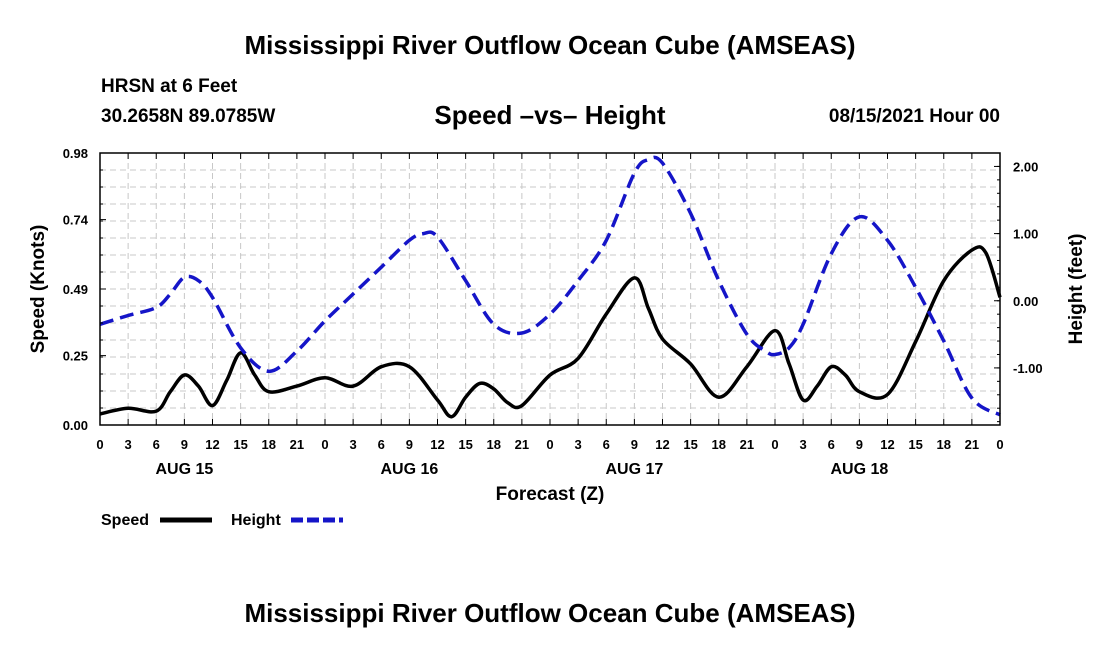 The width and height of the screenshot is (1100, 650). Describe the element at coordinates (550, 115) in the screenshot. I see `chart-subtitle: Speed –vs– Height` at that location.